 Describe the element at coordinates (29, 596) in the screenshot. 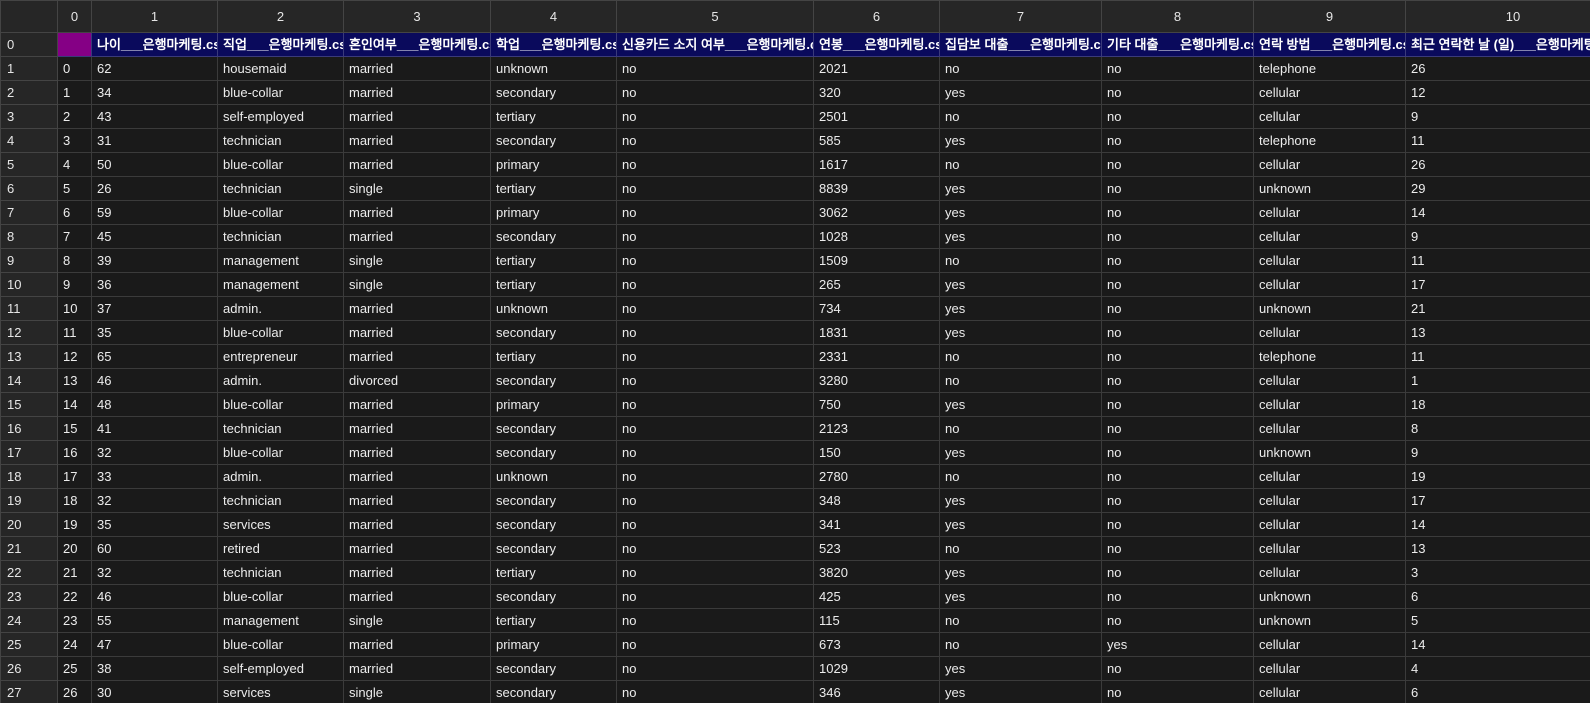

I see `row-index: 23` at that location.